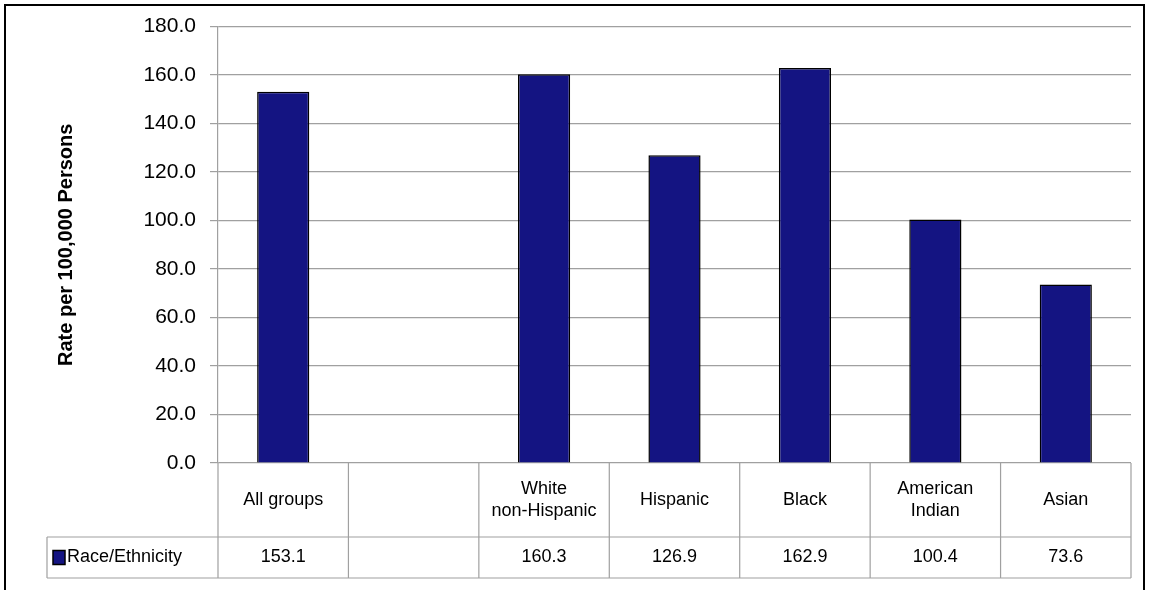 Image resolution: width=1151 pixels, height=590 pixels. What do you see at coordinates (674, 556) in the screenshot?
I see `data-label: 126.9` at bounding box center [674, 556].